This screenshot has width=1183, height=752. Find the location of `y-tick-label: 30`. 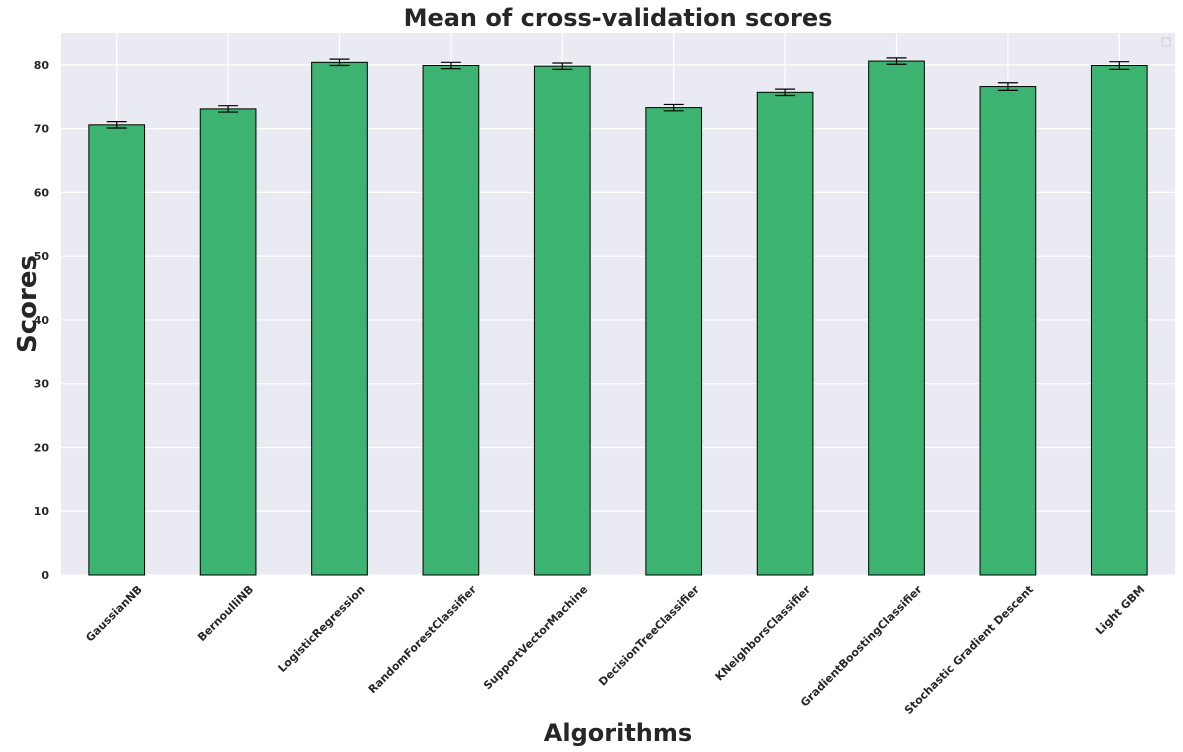

y-tick-label: 30 is located at coordinates (42, 384).